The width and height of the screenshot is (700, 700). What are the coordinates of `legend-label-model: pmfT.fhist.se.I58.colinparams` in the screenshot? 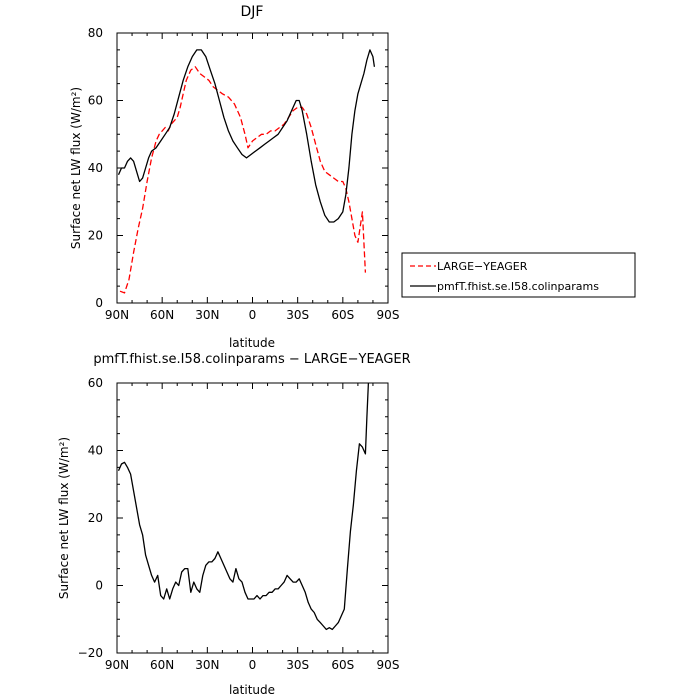 It's located at (518, 286).